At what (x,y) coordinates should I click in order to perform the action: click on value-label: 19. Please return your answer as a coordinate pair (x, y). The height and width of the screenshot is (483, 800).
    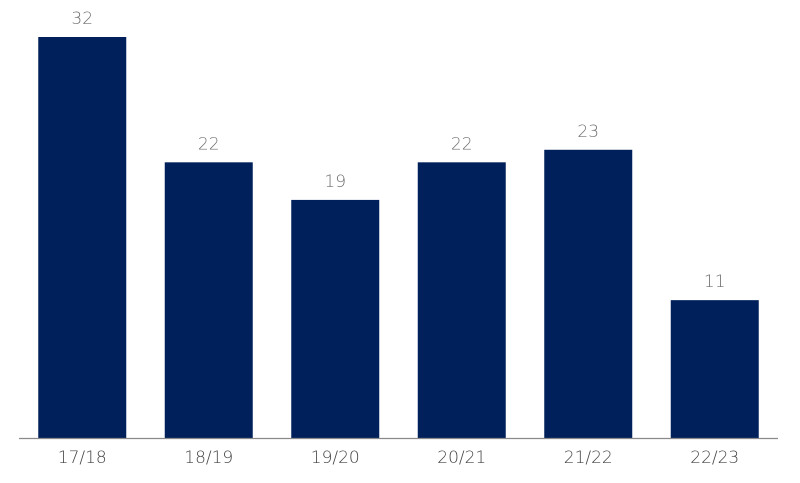
    Looking at the image, I should click on (335, 182).